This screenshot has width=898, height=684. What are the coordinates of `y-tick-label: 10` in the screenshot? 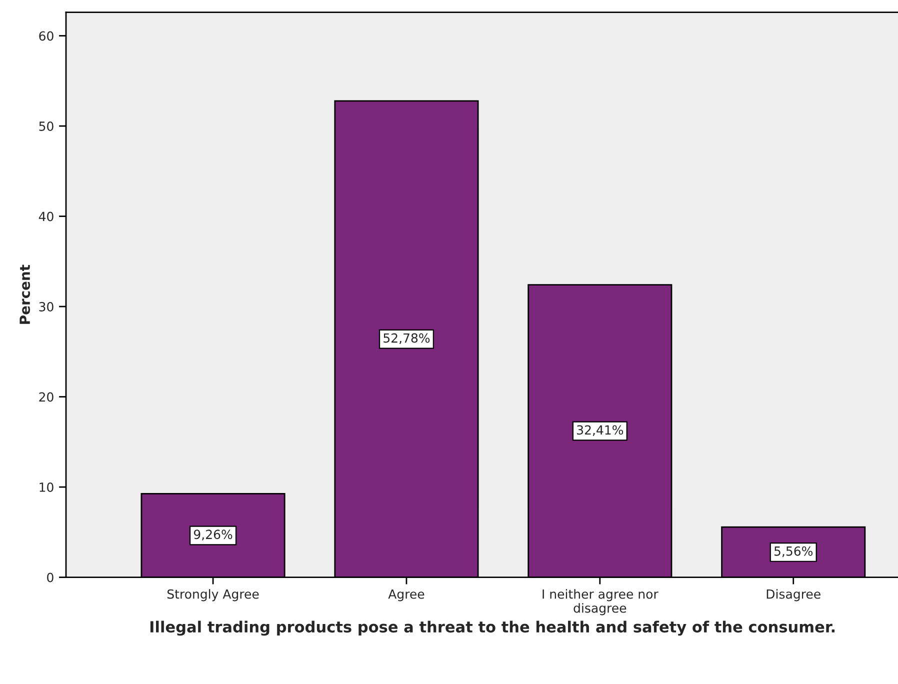 It's located at (47, 487).